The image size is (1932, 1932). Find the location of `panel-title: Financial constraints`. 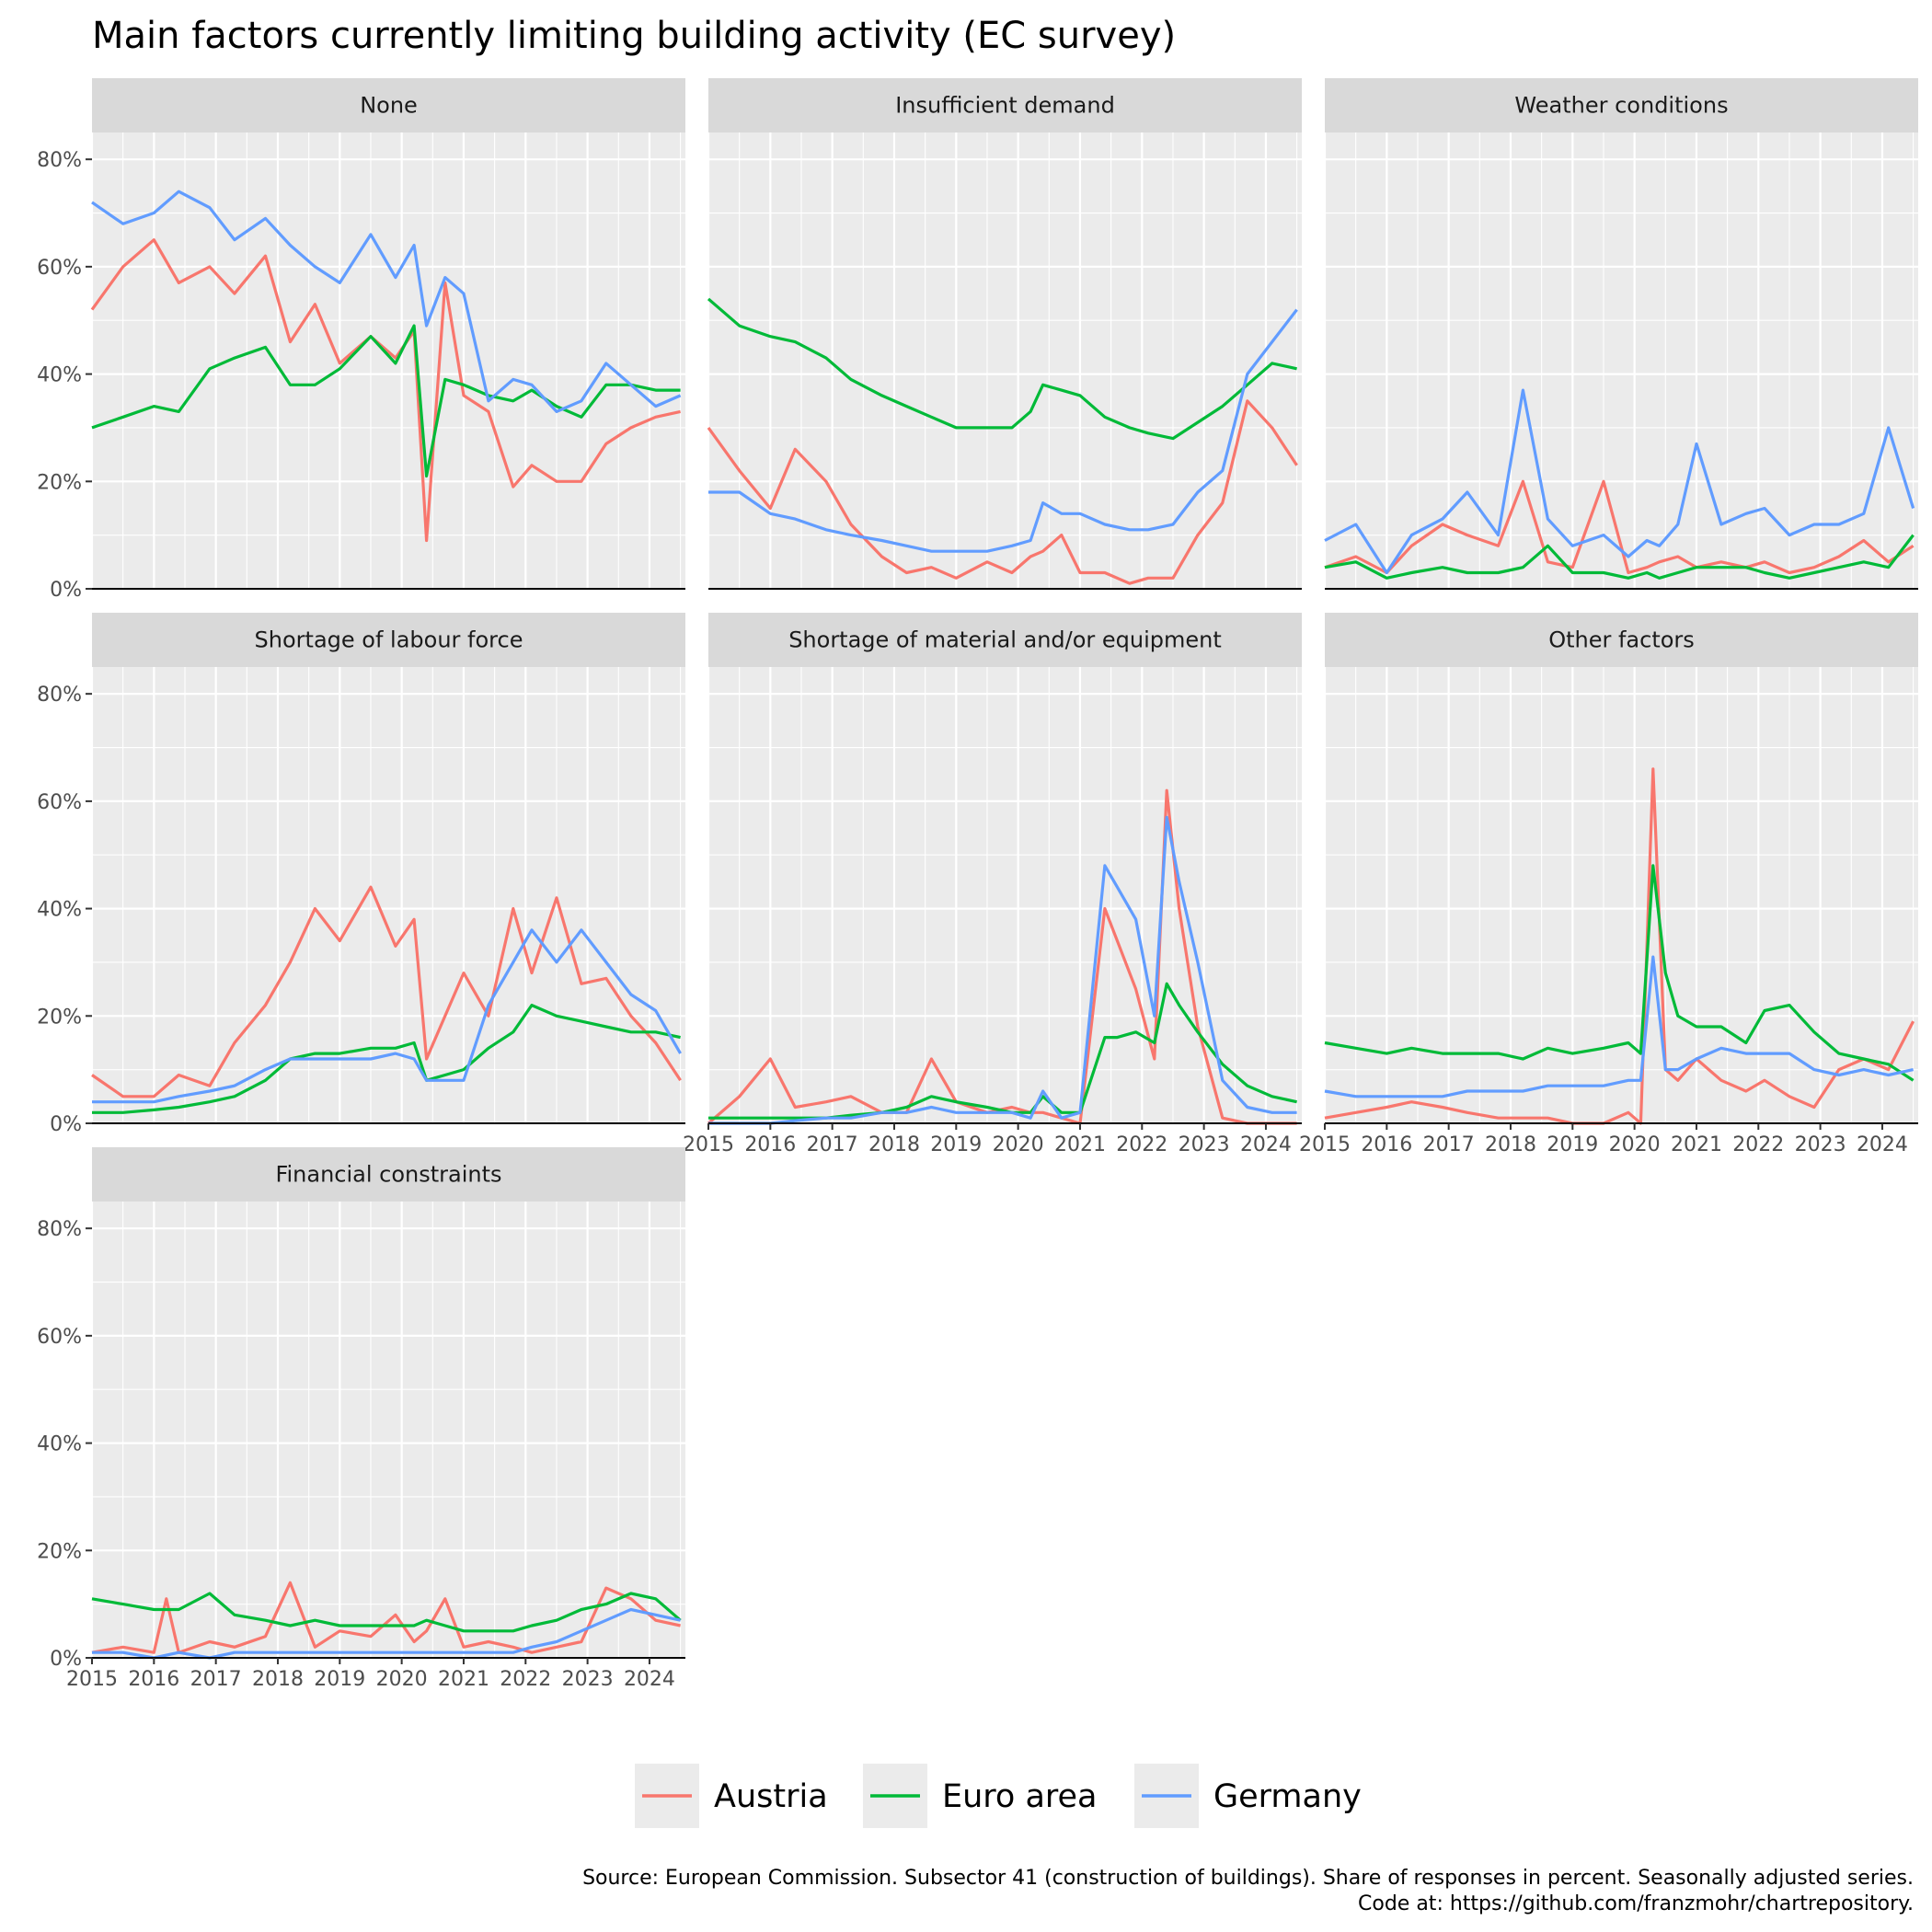

panel-title: Financial constraints is located at coordinates (388, 1175).